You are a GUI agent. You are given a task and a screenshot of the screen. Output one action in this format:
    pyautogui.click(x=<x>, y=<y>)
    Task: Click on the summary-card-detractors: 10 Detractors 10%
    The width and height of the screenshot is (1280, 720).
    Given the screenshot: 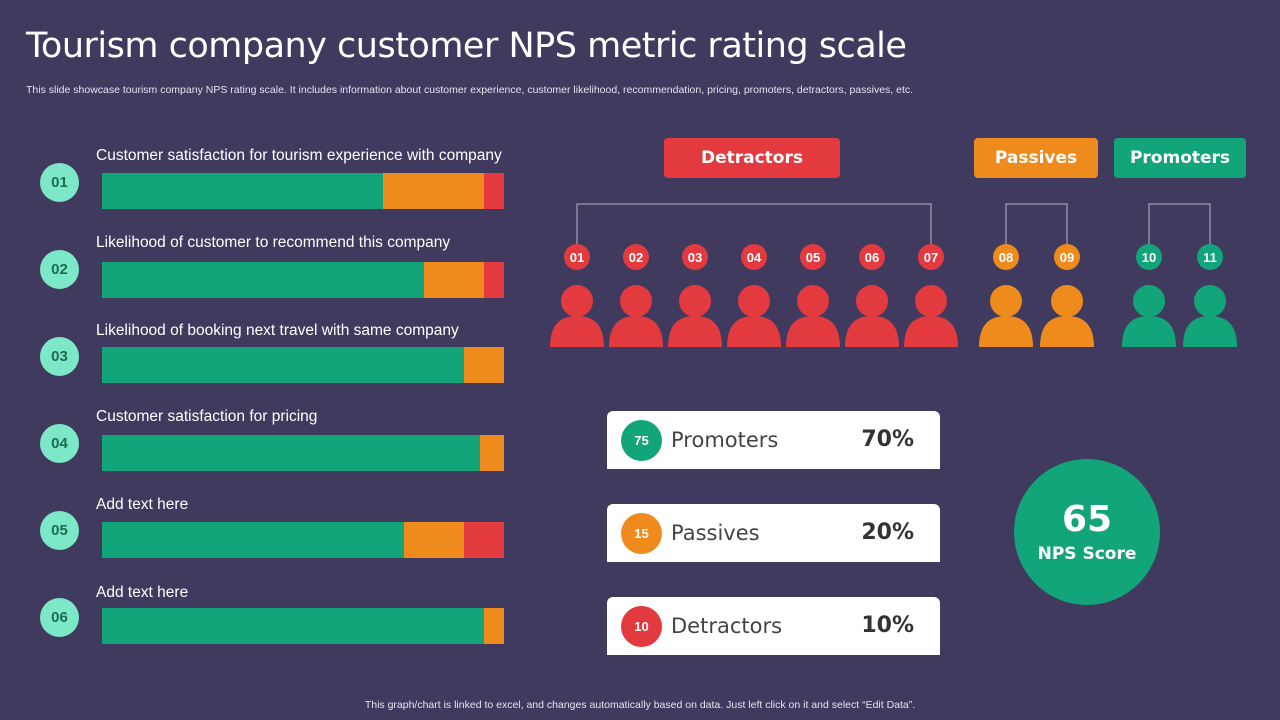 What is the action you would take?
    pyautogui.click(x=773, y=626)
    